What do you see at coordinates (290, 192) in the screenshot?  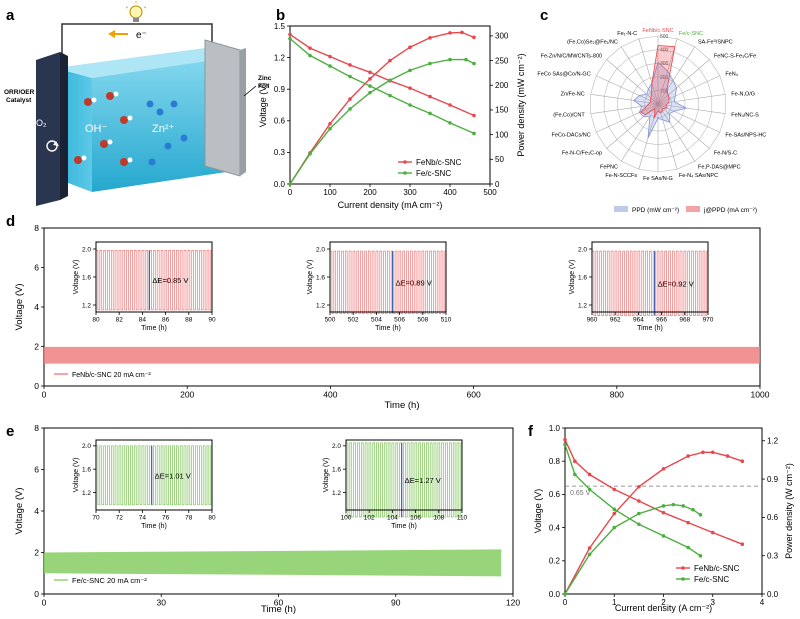 I see `chart-b-x-tick-label: 0` at bounding box center [290, 192].